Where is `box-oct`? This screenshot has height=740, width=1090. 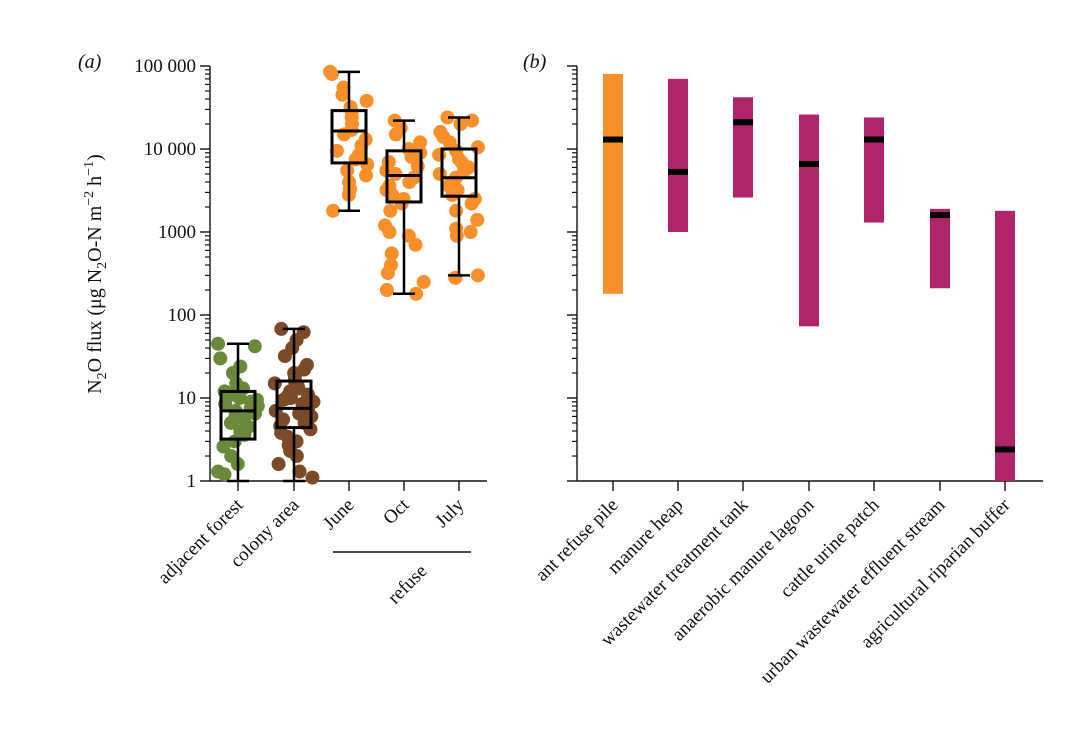 box-oct is located at coordinates (404, 207).